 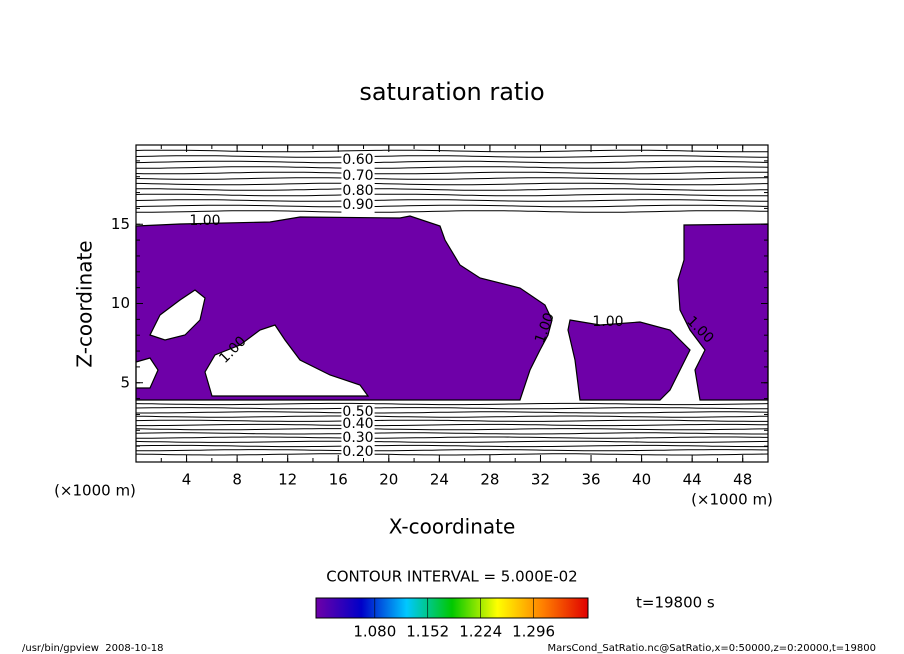 I want to click on x-tick-label: 4, so click(x=187, y=480).